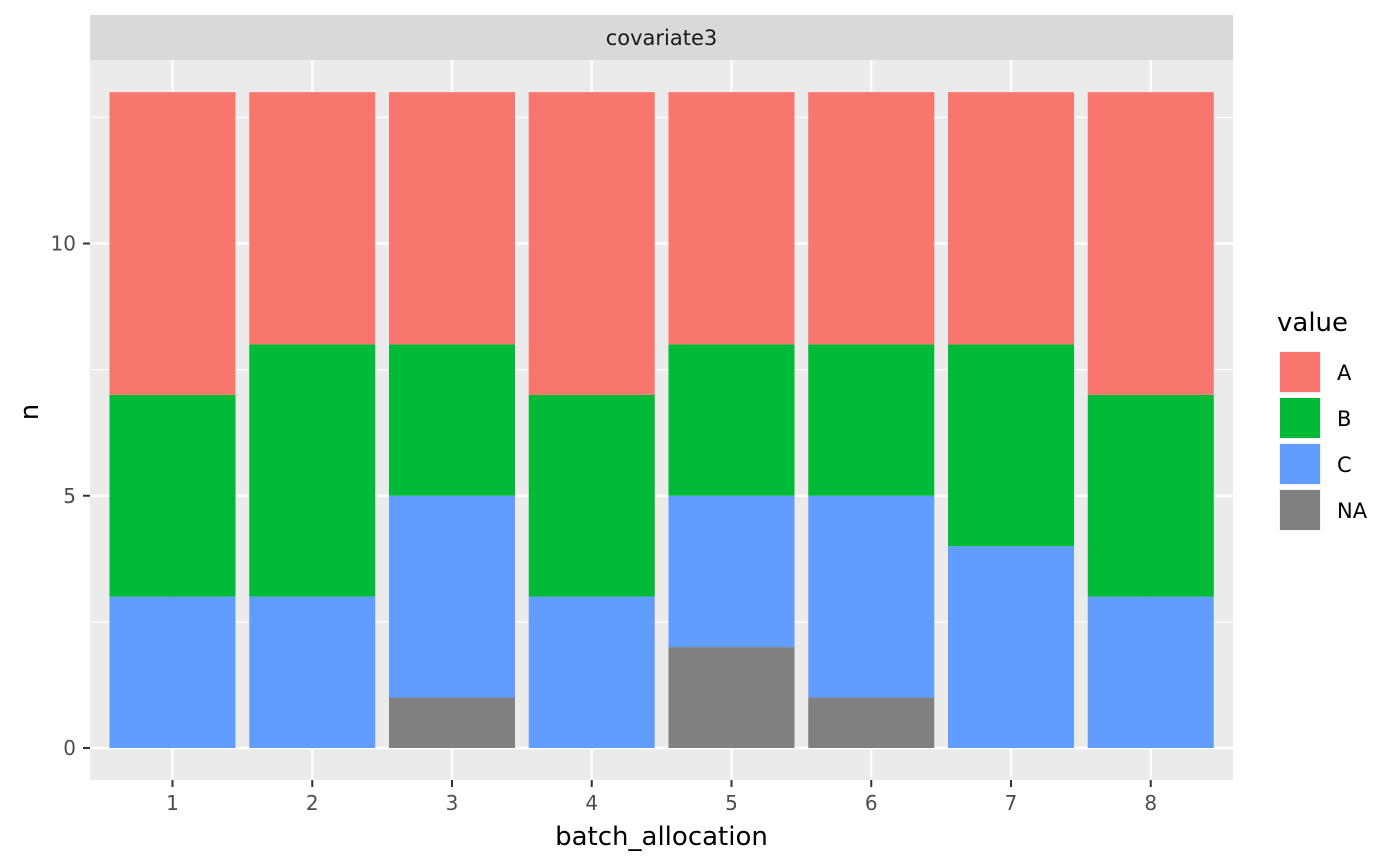 The height and width of the screenshot is (866, 1400). I want to click on facet-strip-background, so click(661, 37).